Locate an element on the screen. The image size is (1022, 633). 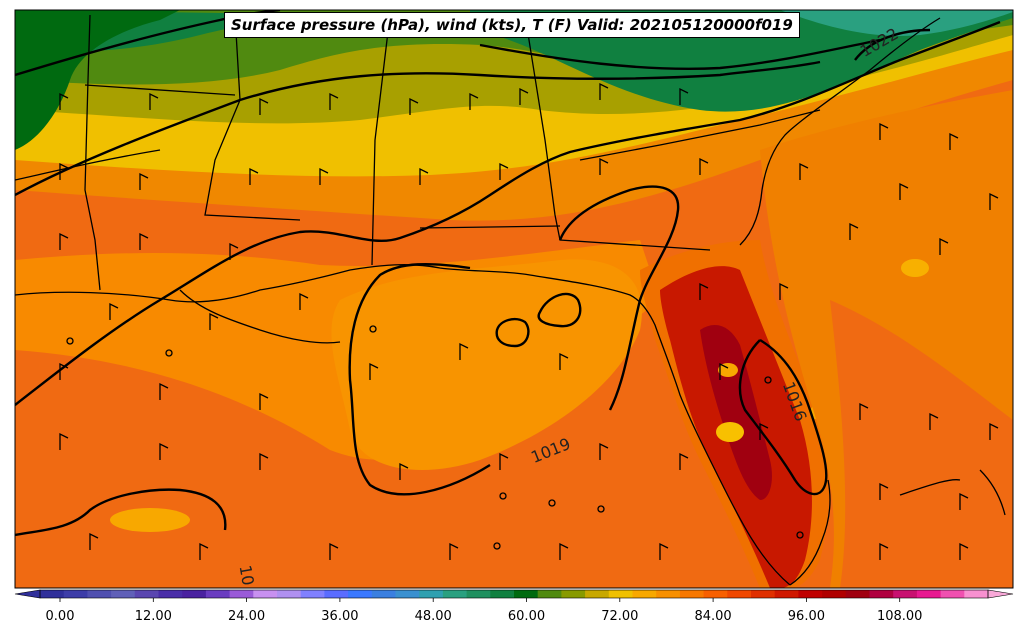
isobar-florida is located at coordinates (783, 417).